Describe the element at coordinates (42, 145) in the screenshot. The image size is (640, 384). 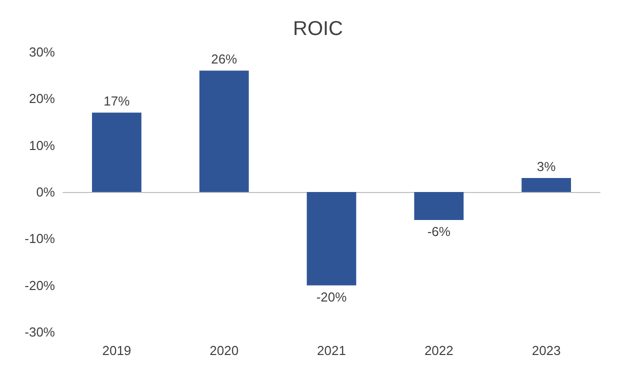
I see `y-tick-label: 10%` at that location.